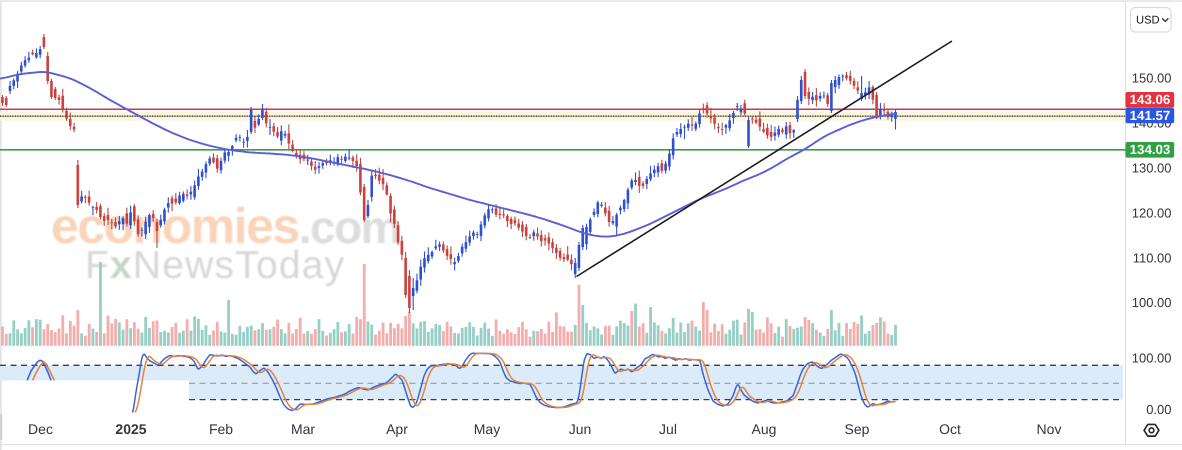 The height and width of the screenshot is (450, 1182). Describe the element at coordinates (1150, 99) in the screenshot. I see `svg-text: 143.06` at that location.